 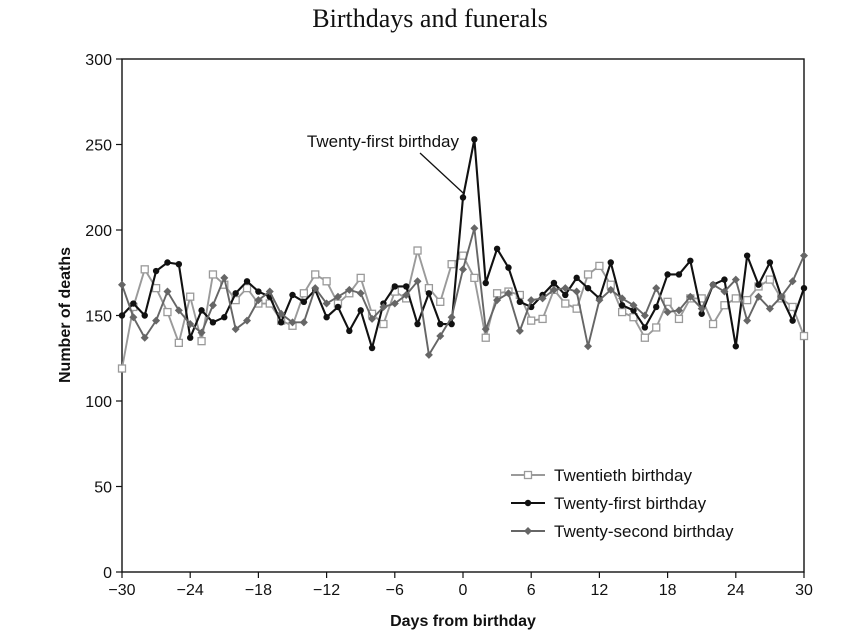 What do you see at coordinates (395, 590) in the screenshot?
I see `x-tick-label: −6` at bounding box center [395, 590].